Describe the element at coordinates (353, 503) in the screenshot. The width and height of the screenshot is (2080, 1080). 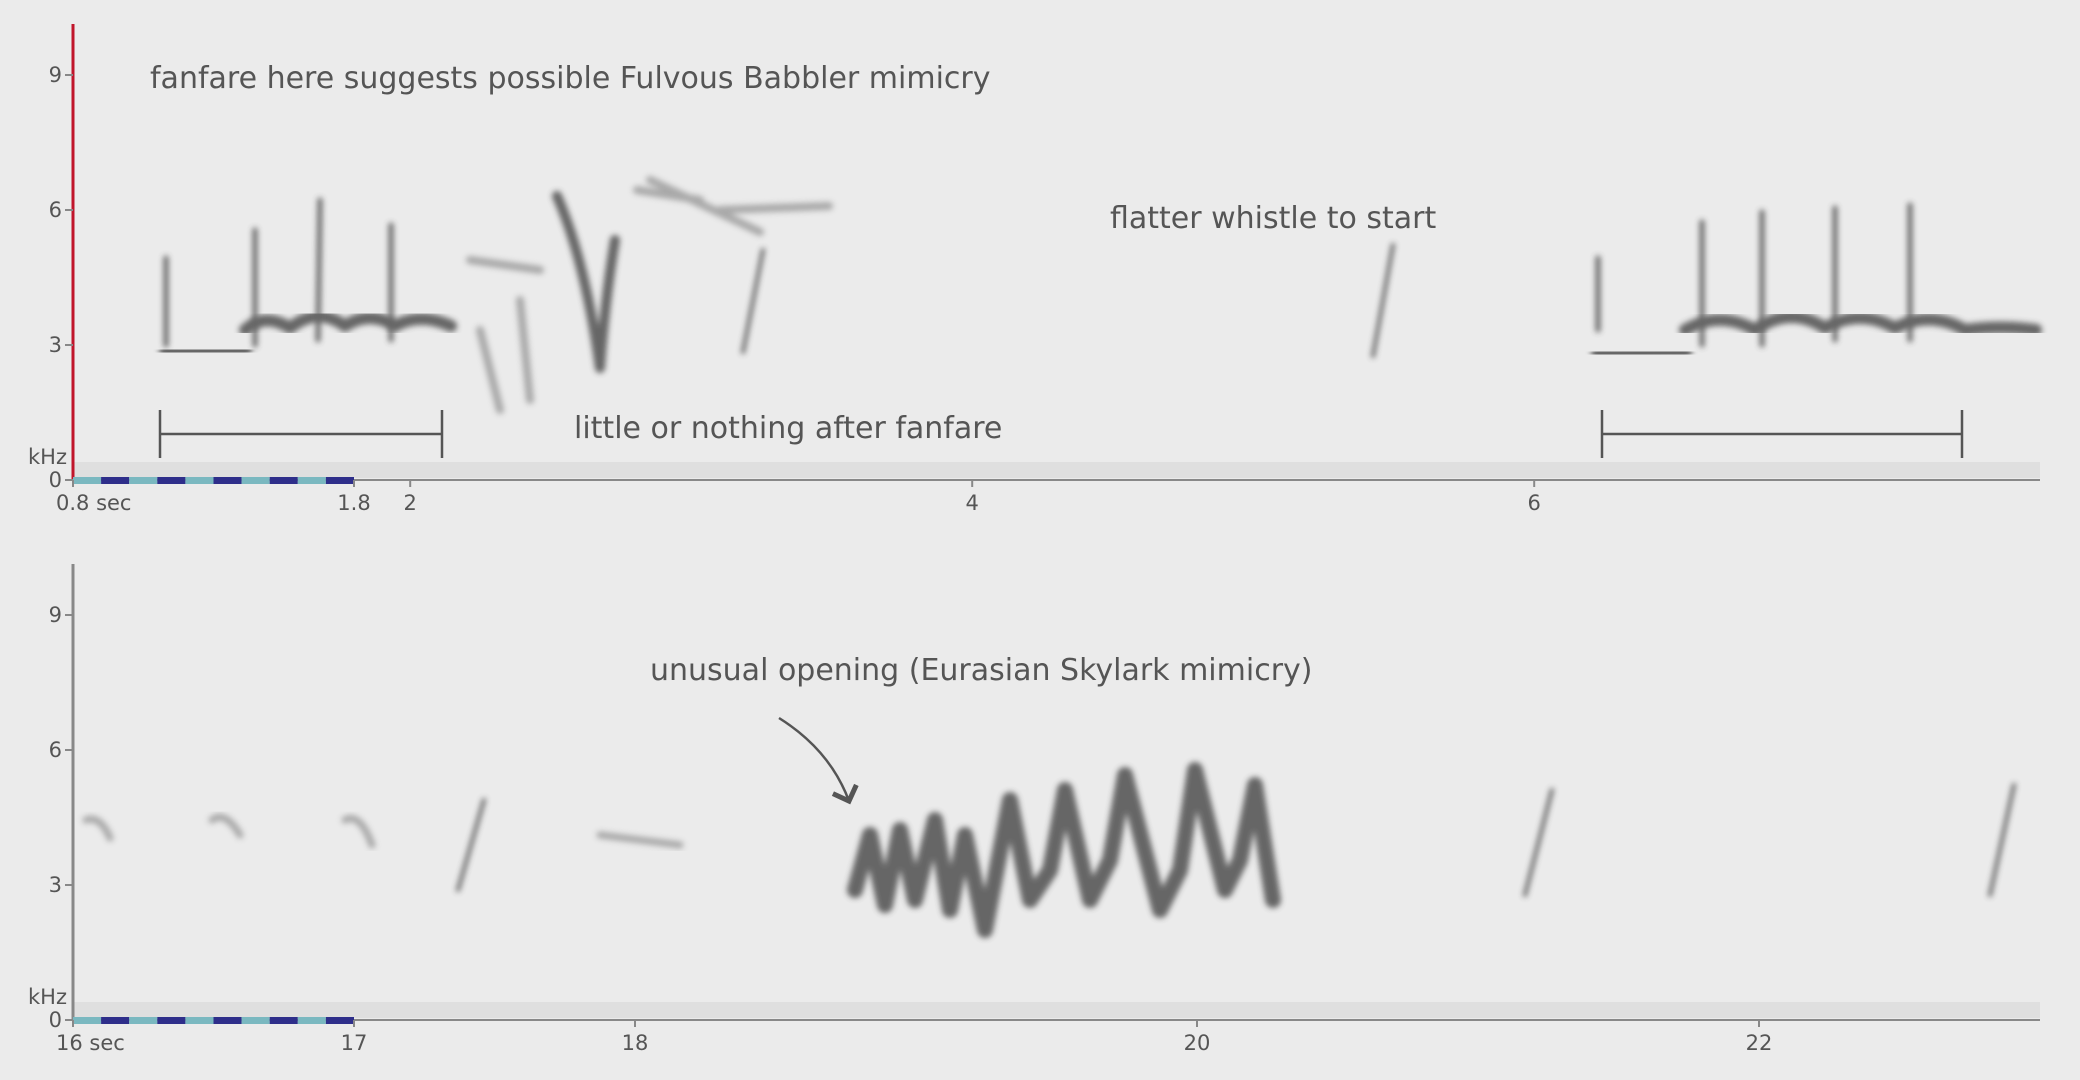
I see `x-tick-label: 1.8` at that location.